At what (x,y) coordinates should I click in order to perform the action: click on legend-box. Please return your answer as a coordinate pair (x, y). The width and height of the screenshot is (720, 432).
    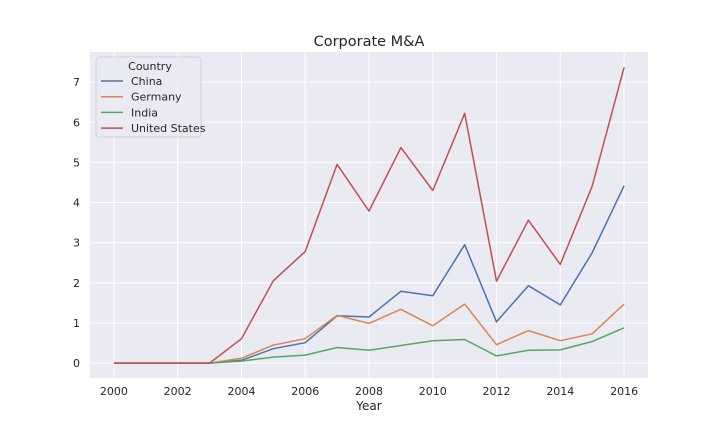
    Looking at the image, I should click on (148, 97).